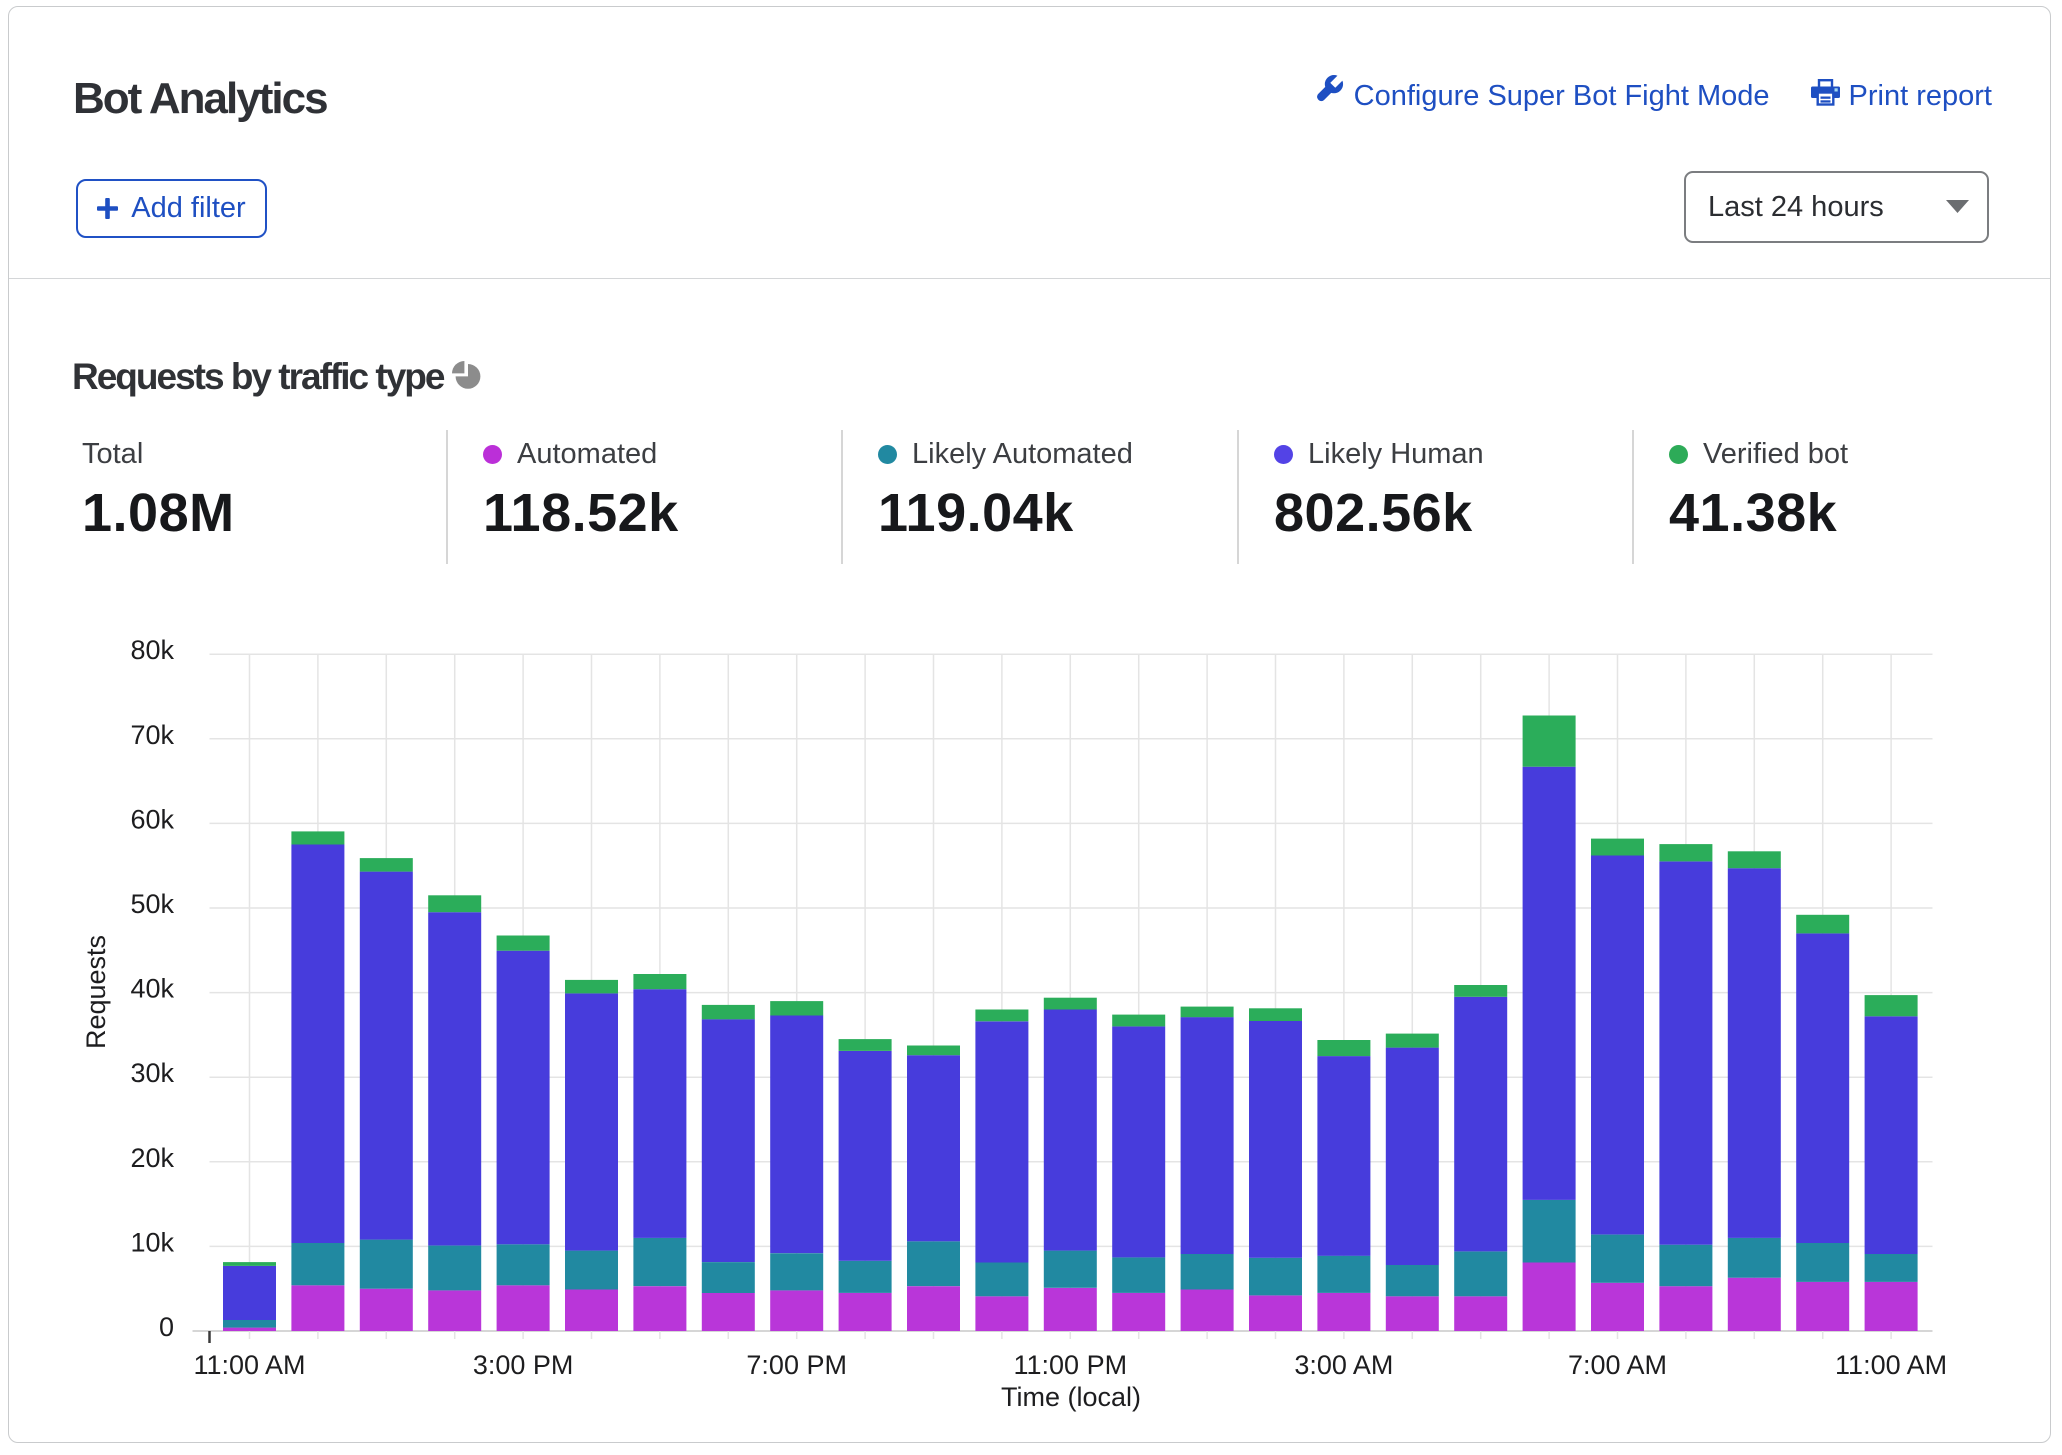 This screenshot has width=2062, height=1455. Describe the element at coordinates (152, 904) in the screenshot. I see `svg-text: 50k` at that location.